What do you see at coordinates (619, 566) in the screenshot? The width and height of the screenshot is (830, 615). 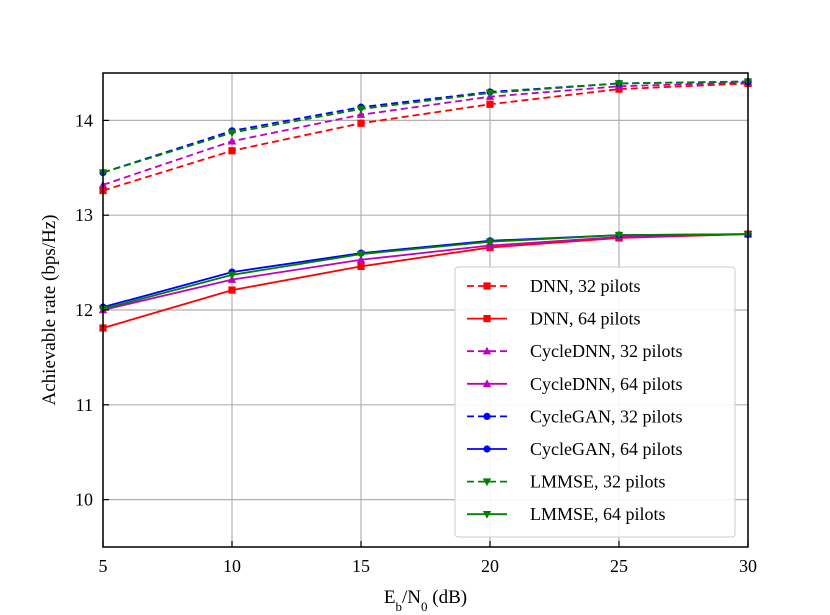 I see `x-tick-label: 25` at bounding box center [619, 566].